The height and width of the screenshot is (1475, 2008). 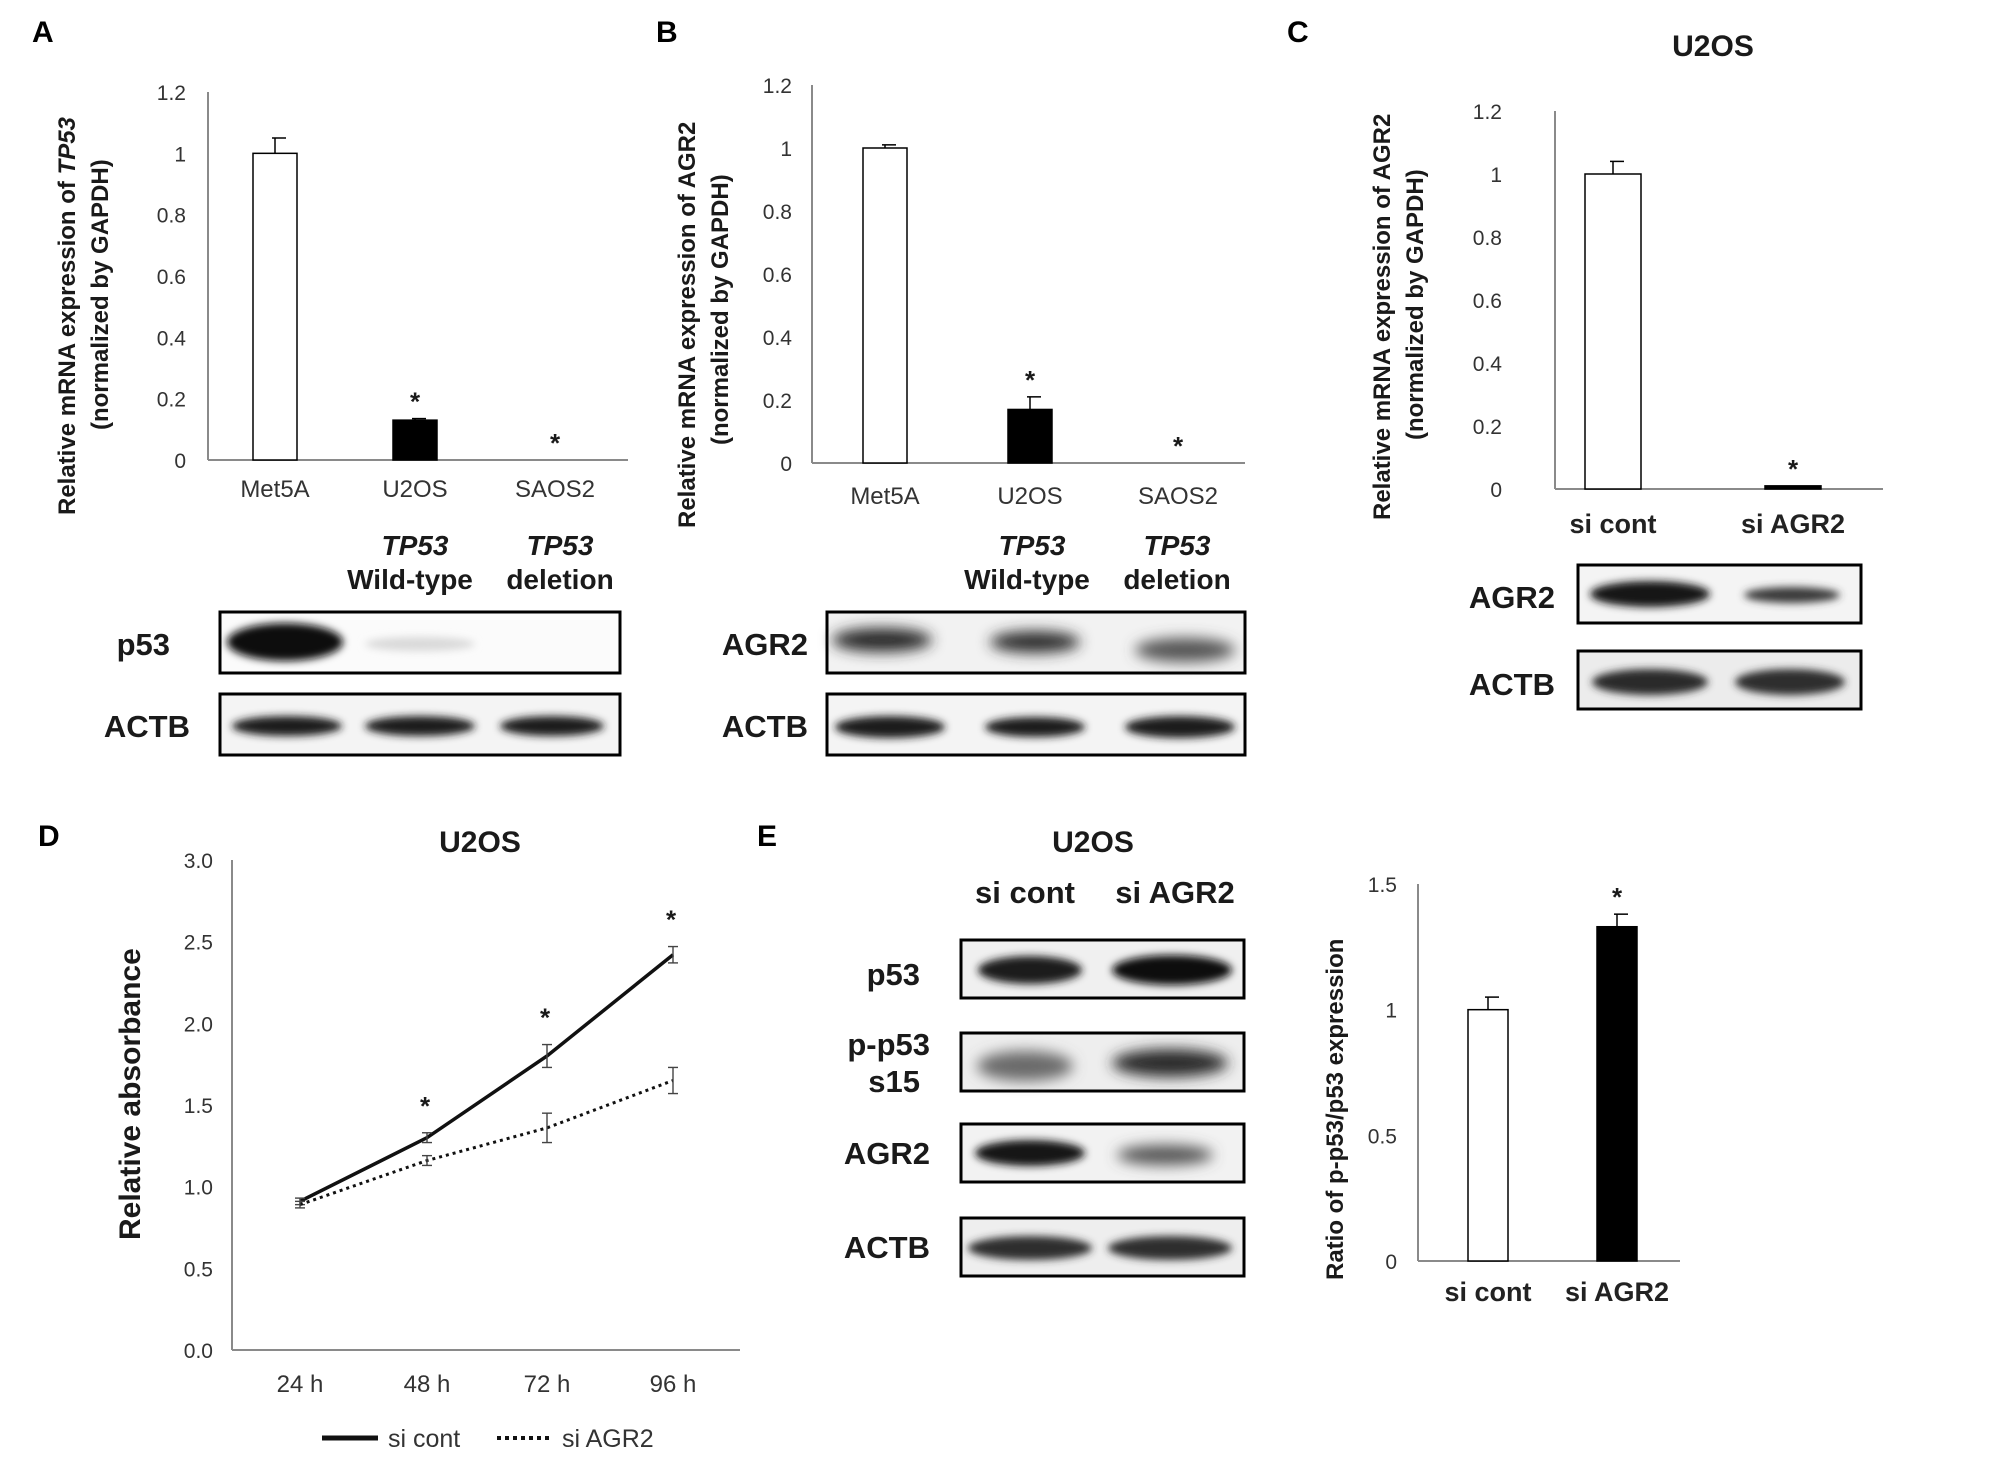 I want to click on y-tick-label: 0.0, so click(x=198, y=1351).